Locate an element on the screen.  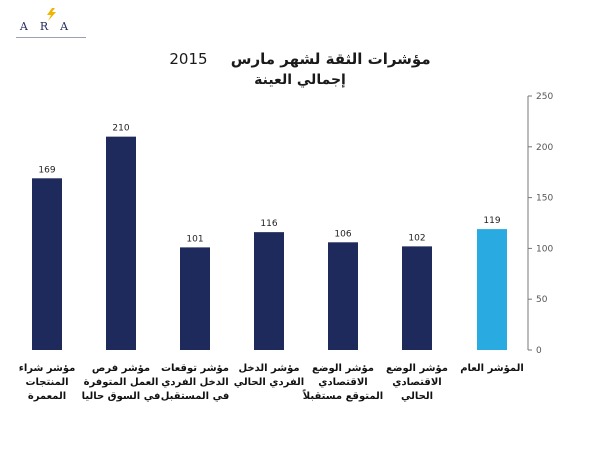
category-label: مؤشر الدخل الفردي الحالي is located at coordinates (269, 375).